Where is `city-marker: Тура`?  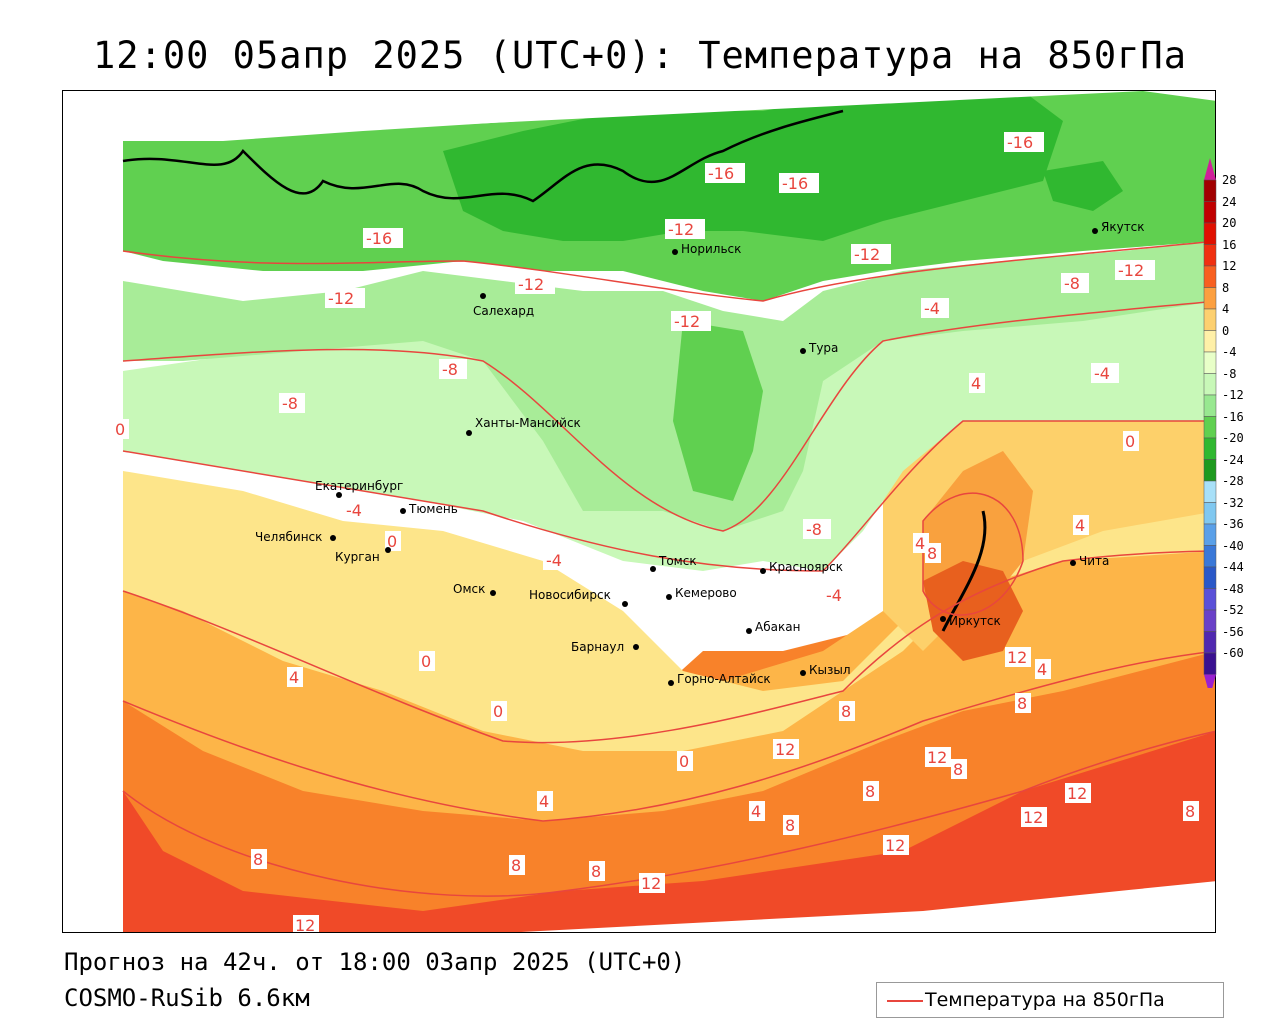 city-marker: Тура is located at coordinates (819, 348).